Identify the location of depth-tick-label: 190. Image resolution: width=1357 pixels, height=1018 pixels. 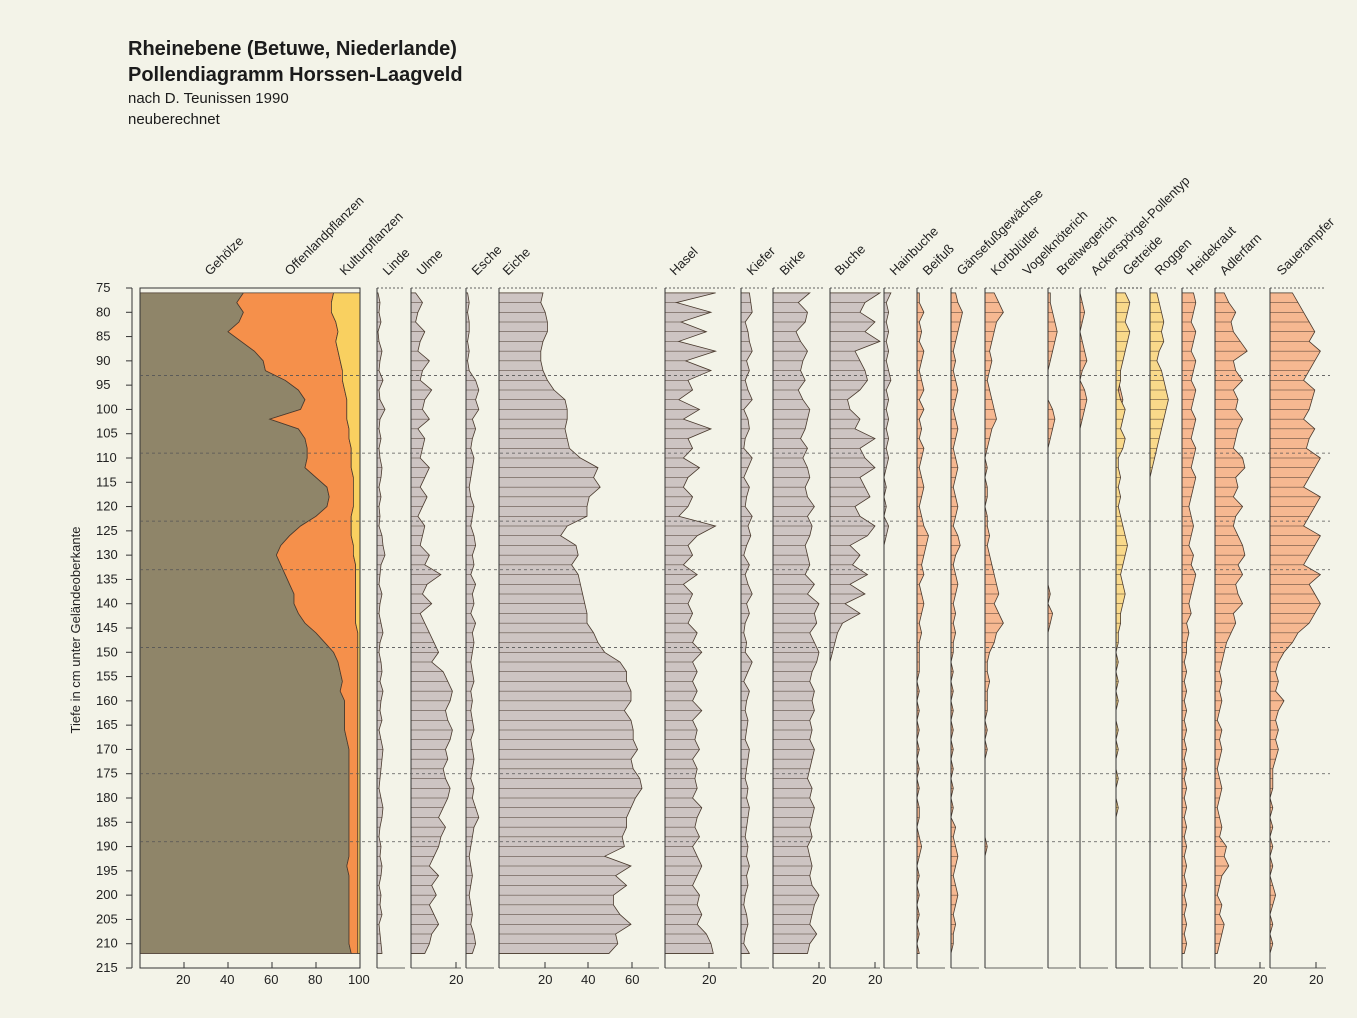
(107, 846).